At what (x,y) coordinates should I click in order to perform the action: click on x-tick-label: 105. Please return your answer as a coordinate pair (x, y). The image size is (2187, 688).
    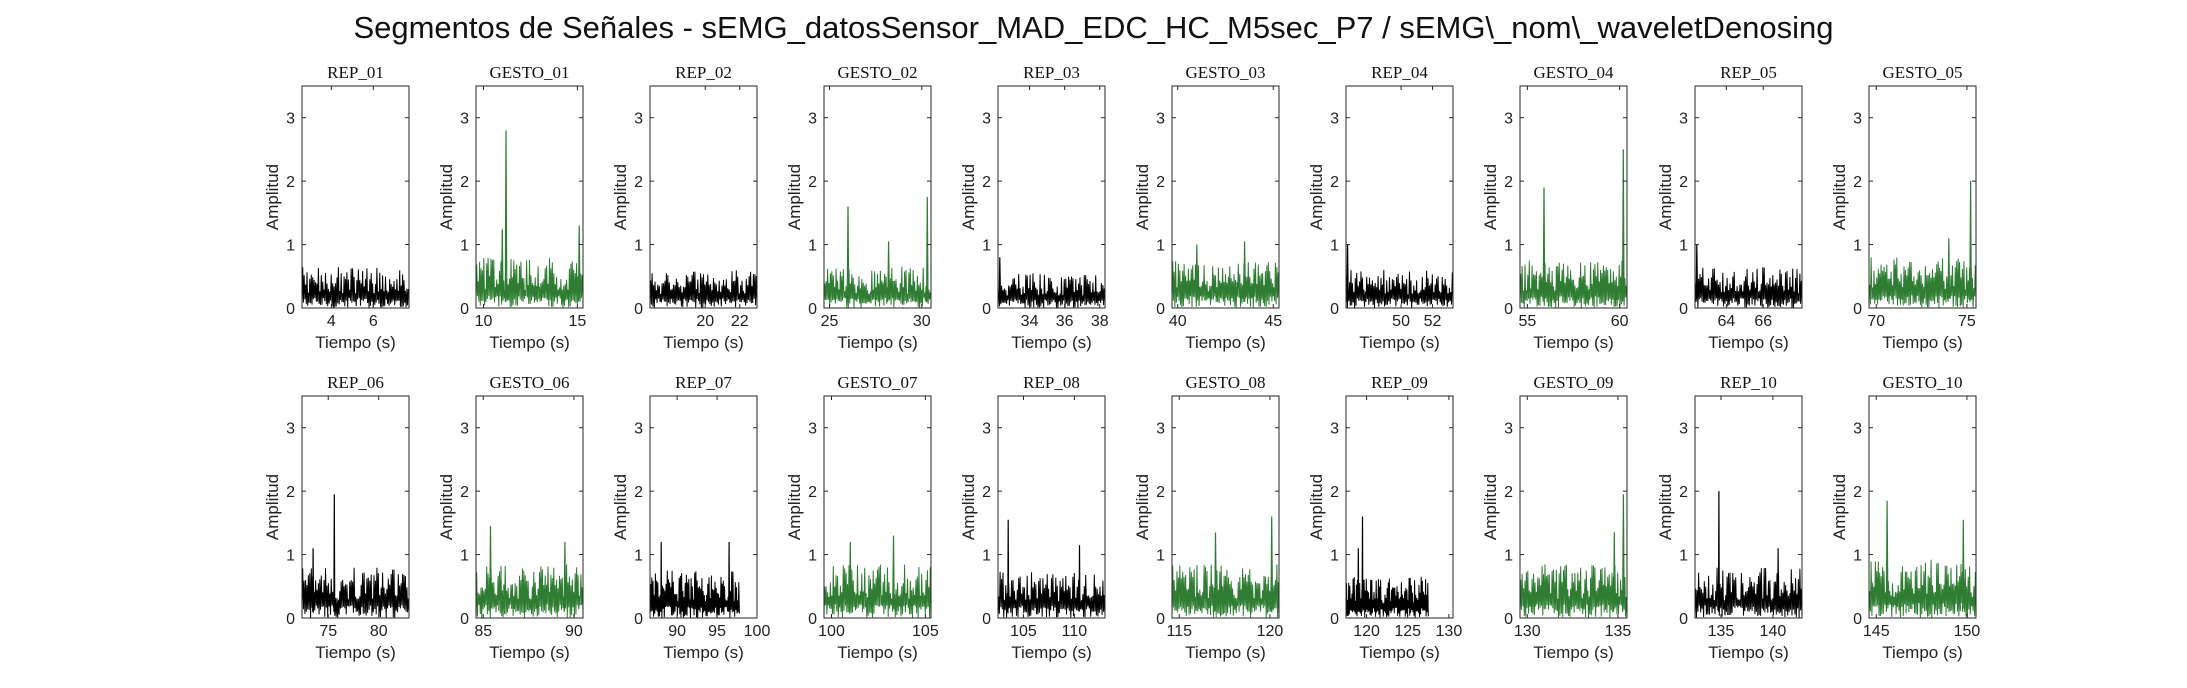
    Looking at the image, I should click on (925, 631).